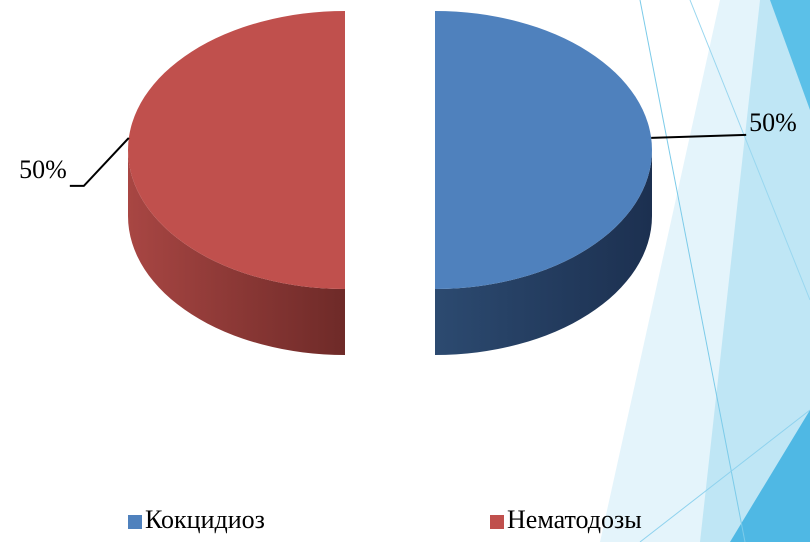 Image resolution: width=810 pixels, height=542 pixels. Describe the element at coordinates (385, 519) in the screenshot. I see `legend: Кокцидиоз Нематодозы` at that location.